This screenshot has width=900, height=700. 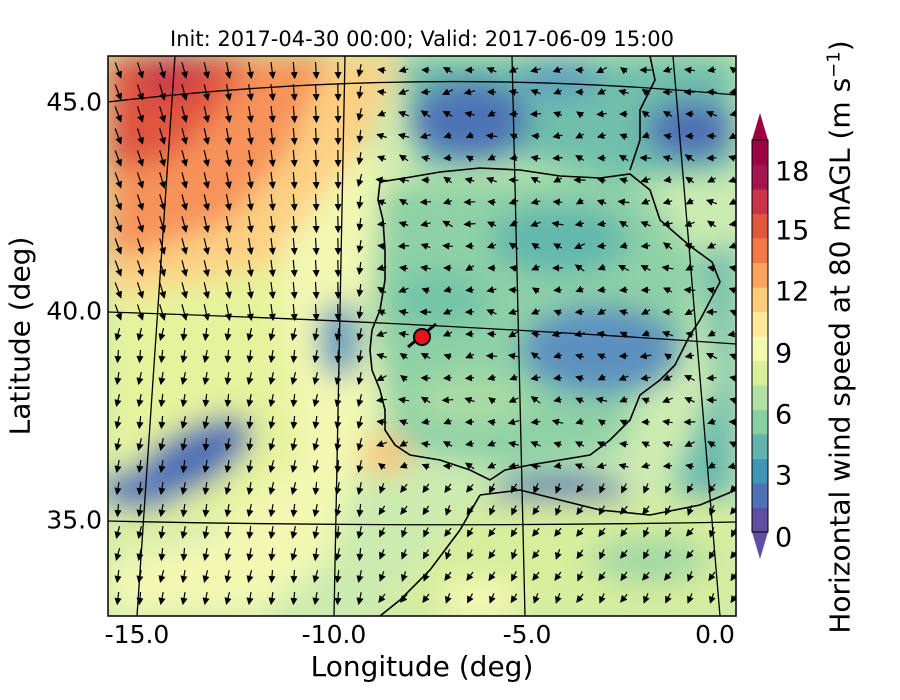 What do you see at coordinates (760, 422) in the screenshot?
I see `colorbar-segment` at bounding box center [760, 422].